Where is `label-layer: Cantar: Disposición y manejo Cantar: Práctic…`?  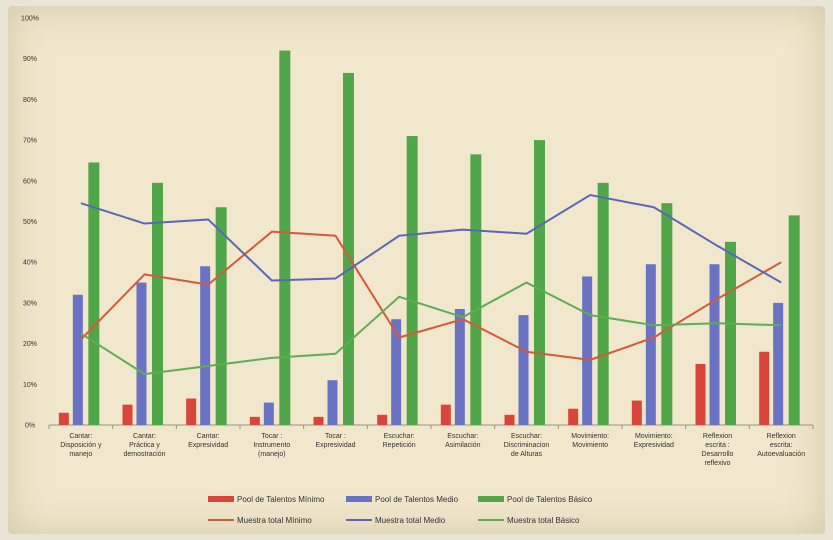
label-layer: Cantar: Disposición y manejo Cantar: Práctic… is located at coordinates (432, 450).